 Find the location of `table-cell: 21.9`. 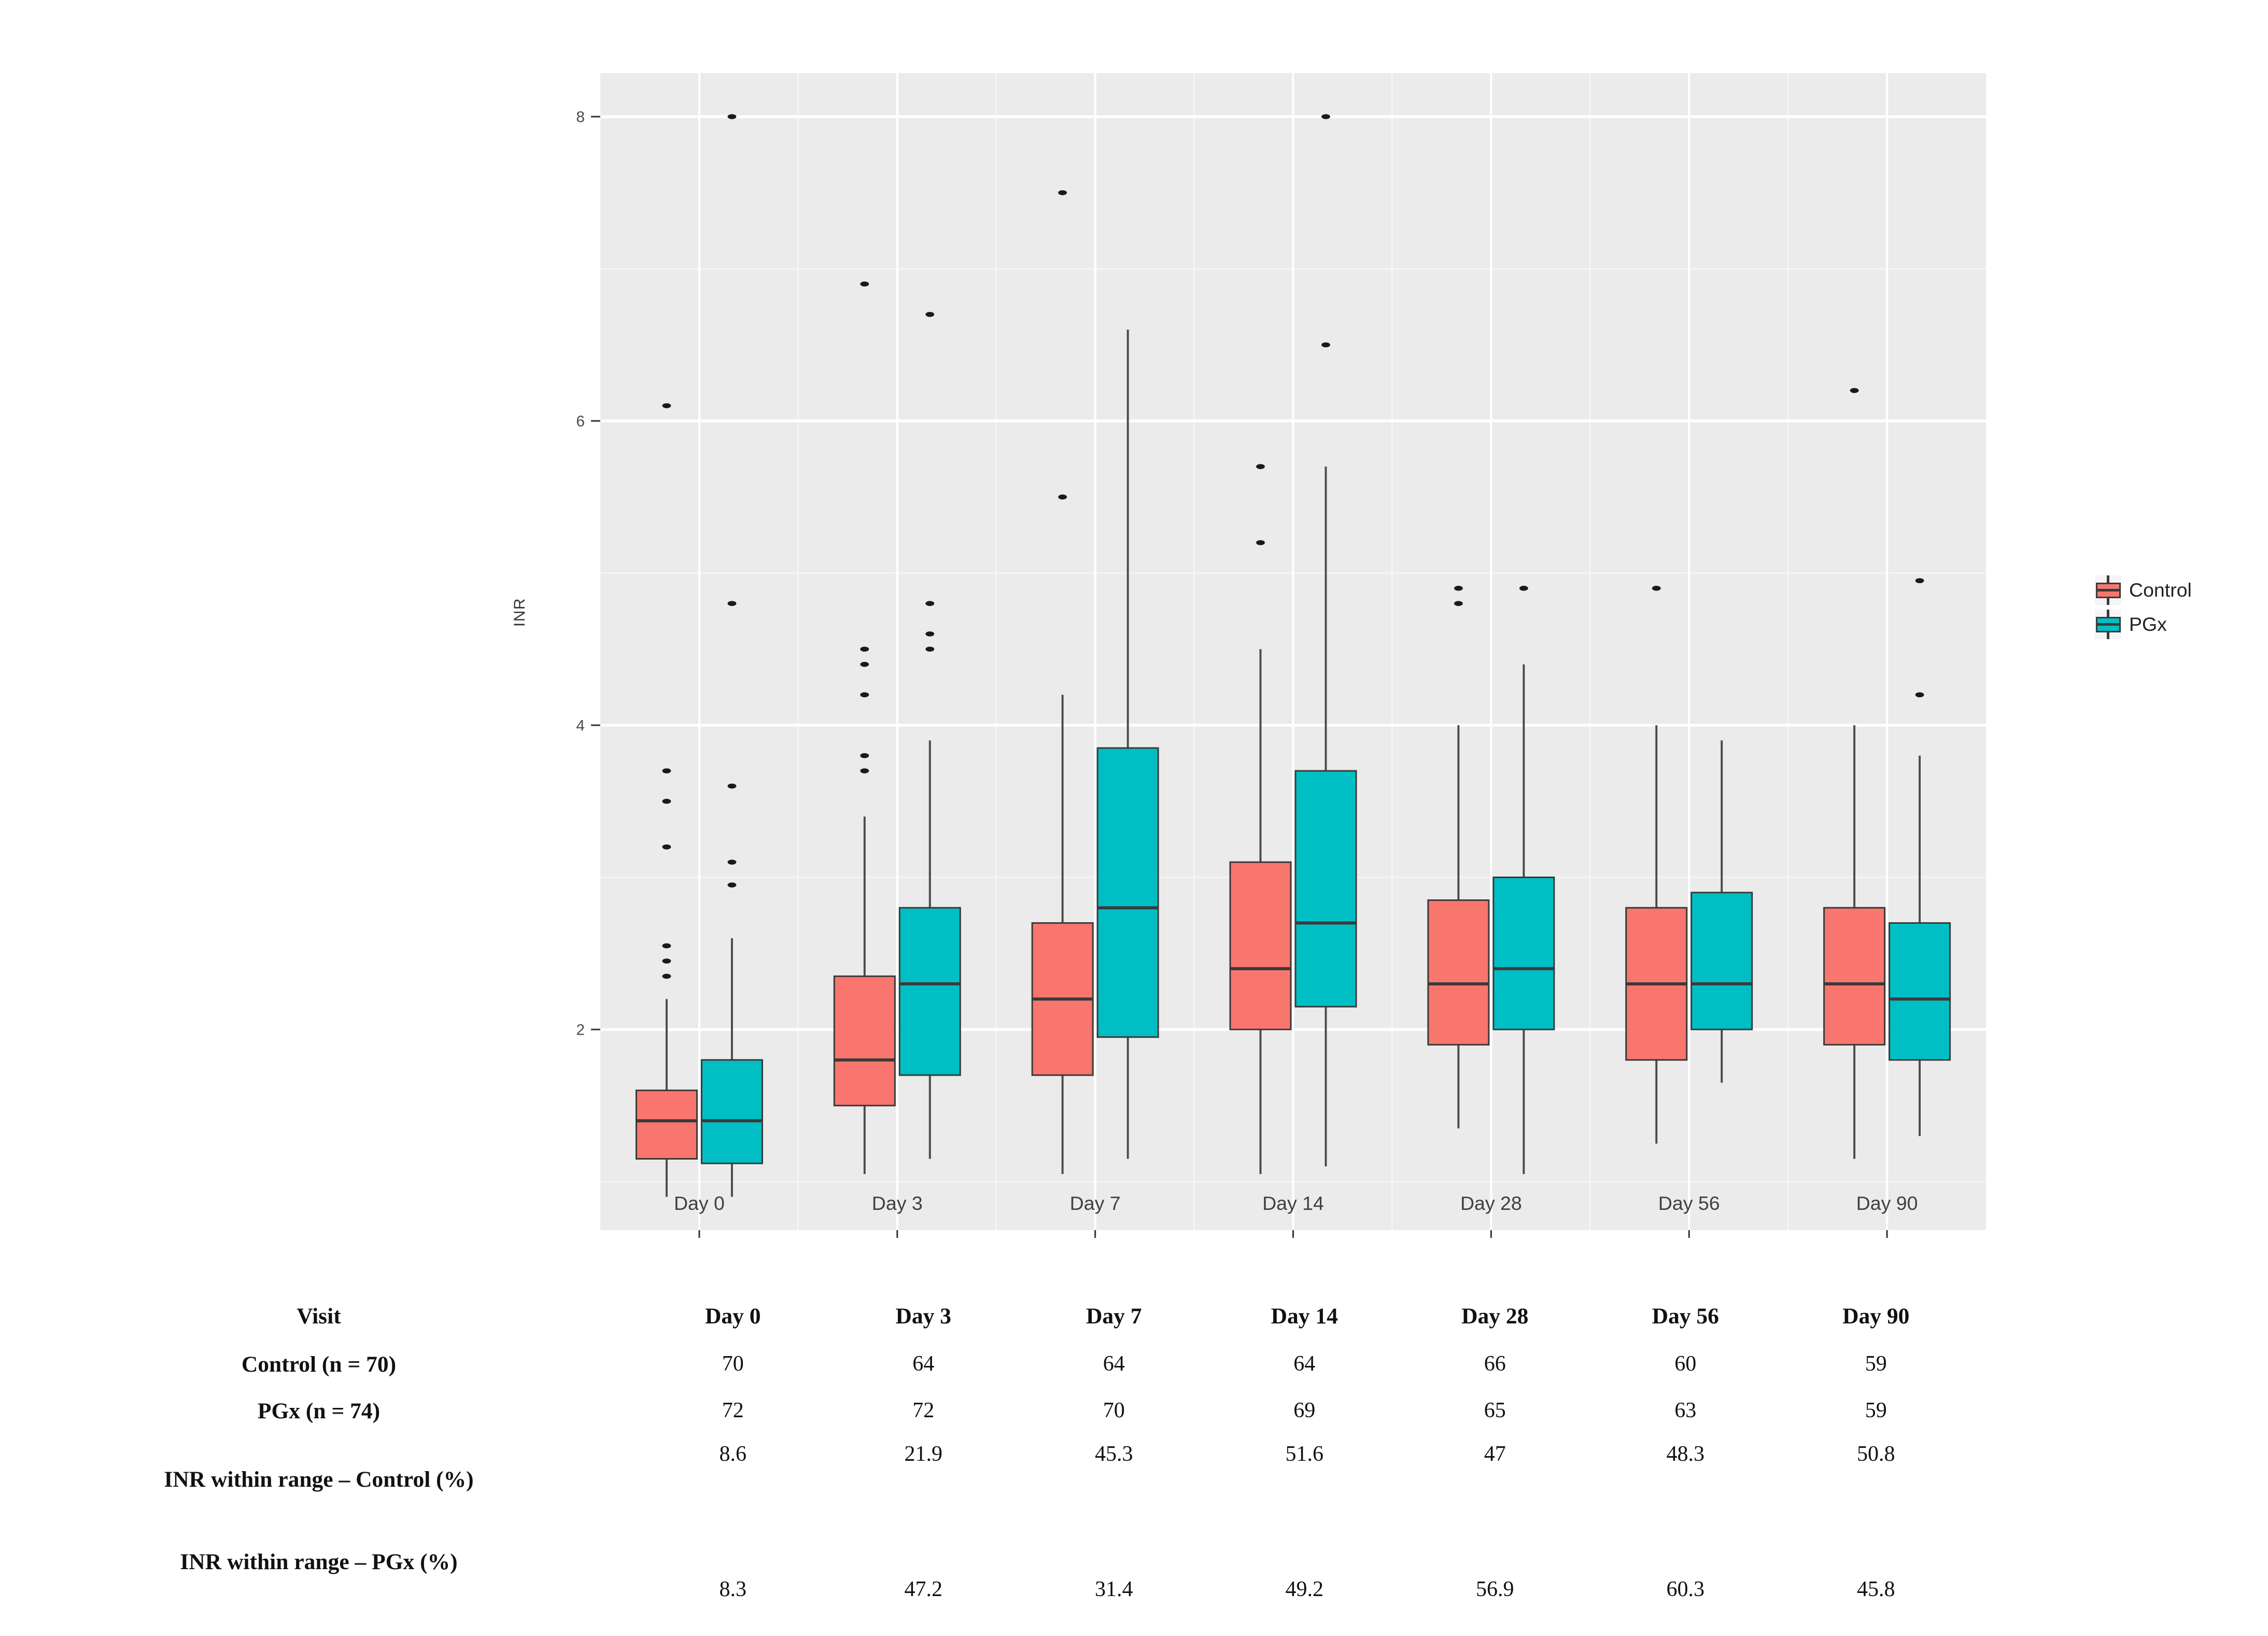

table-cell: 21.9 is located at coordinates (923, 1454).